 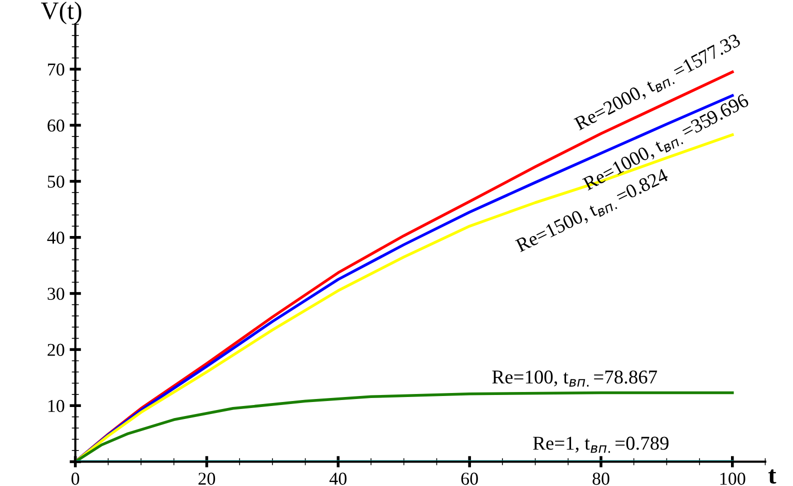 I want to click on x-tick-label: 60, so click(x=469, y=478).